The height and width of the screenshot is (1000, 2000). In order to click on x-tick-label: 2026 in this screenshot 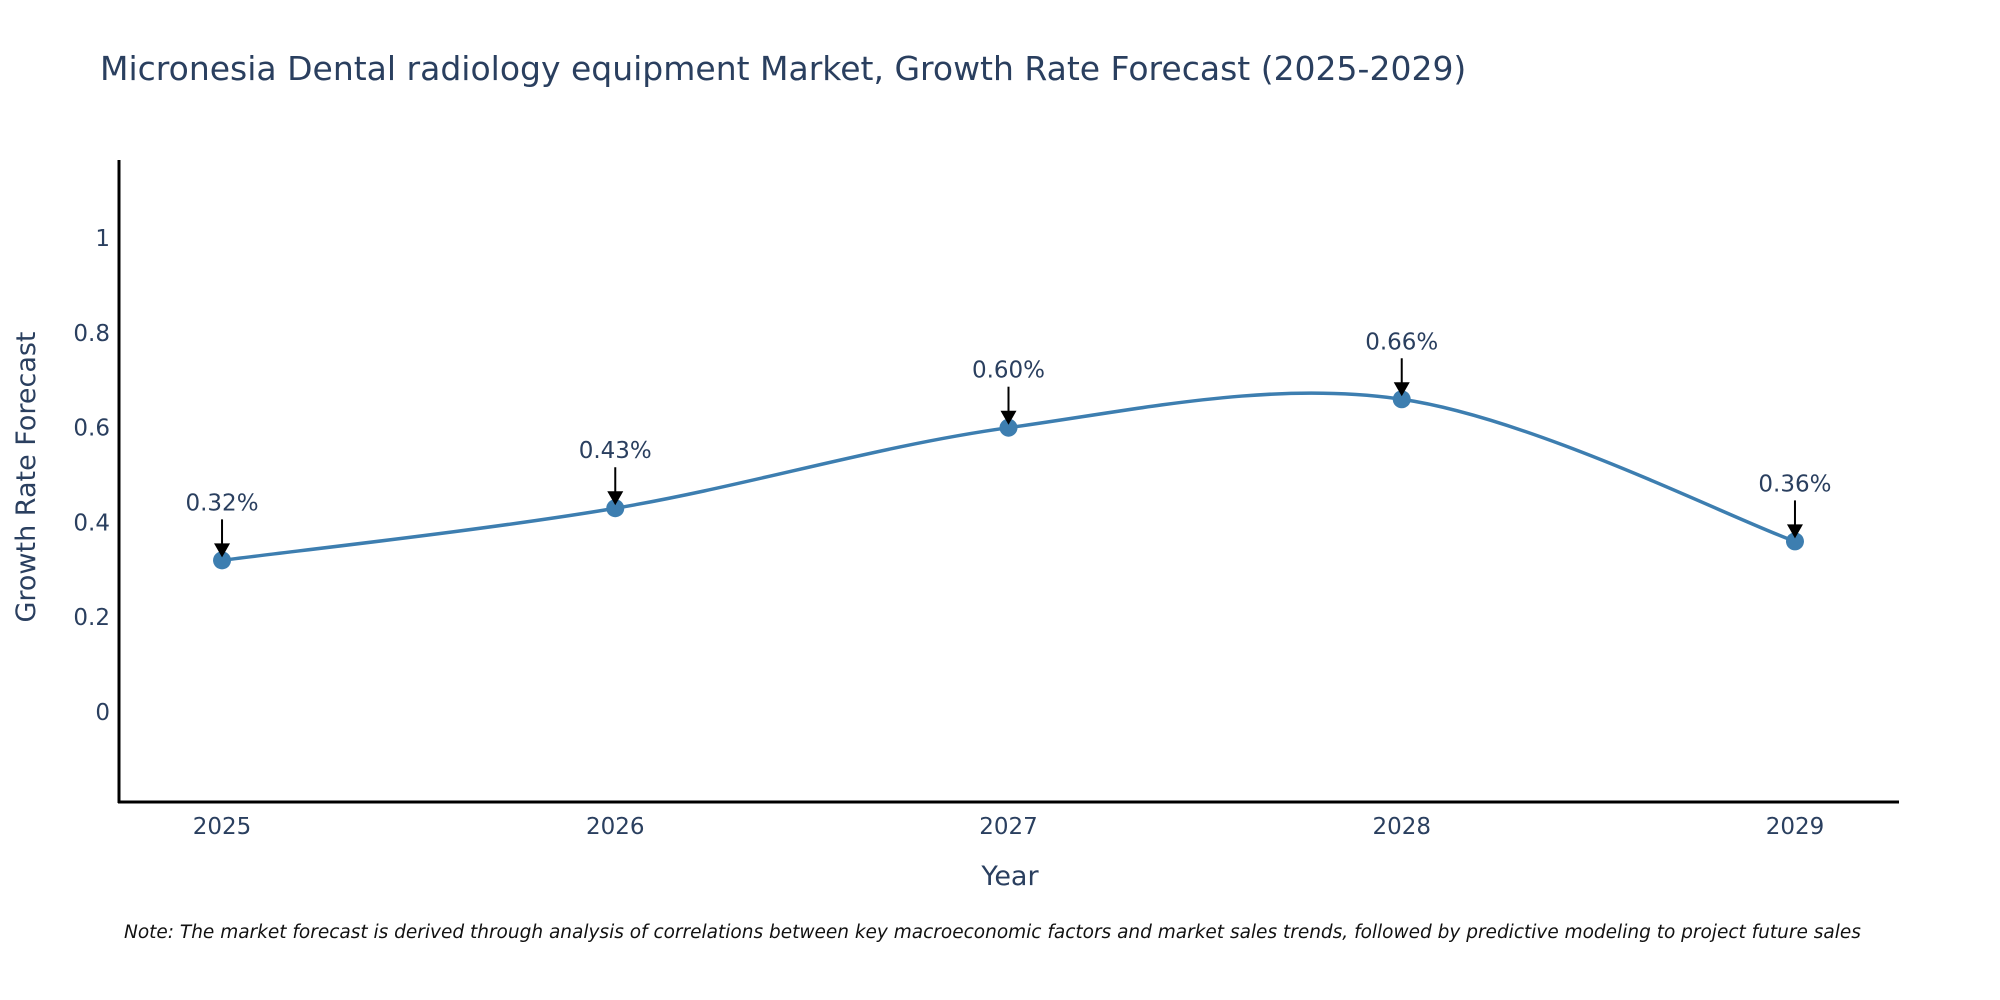, I will do `click(615, 827)`.